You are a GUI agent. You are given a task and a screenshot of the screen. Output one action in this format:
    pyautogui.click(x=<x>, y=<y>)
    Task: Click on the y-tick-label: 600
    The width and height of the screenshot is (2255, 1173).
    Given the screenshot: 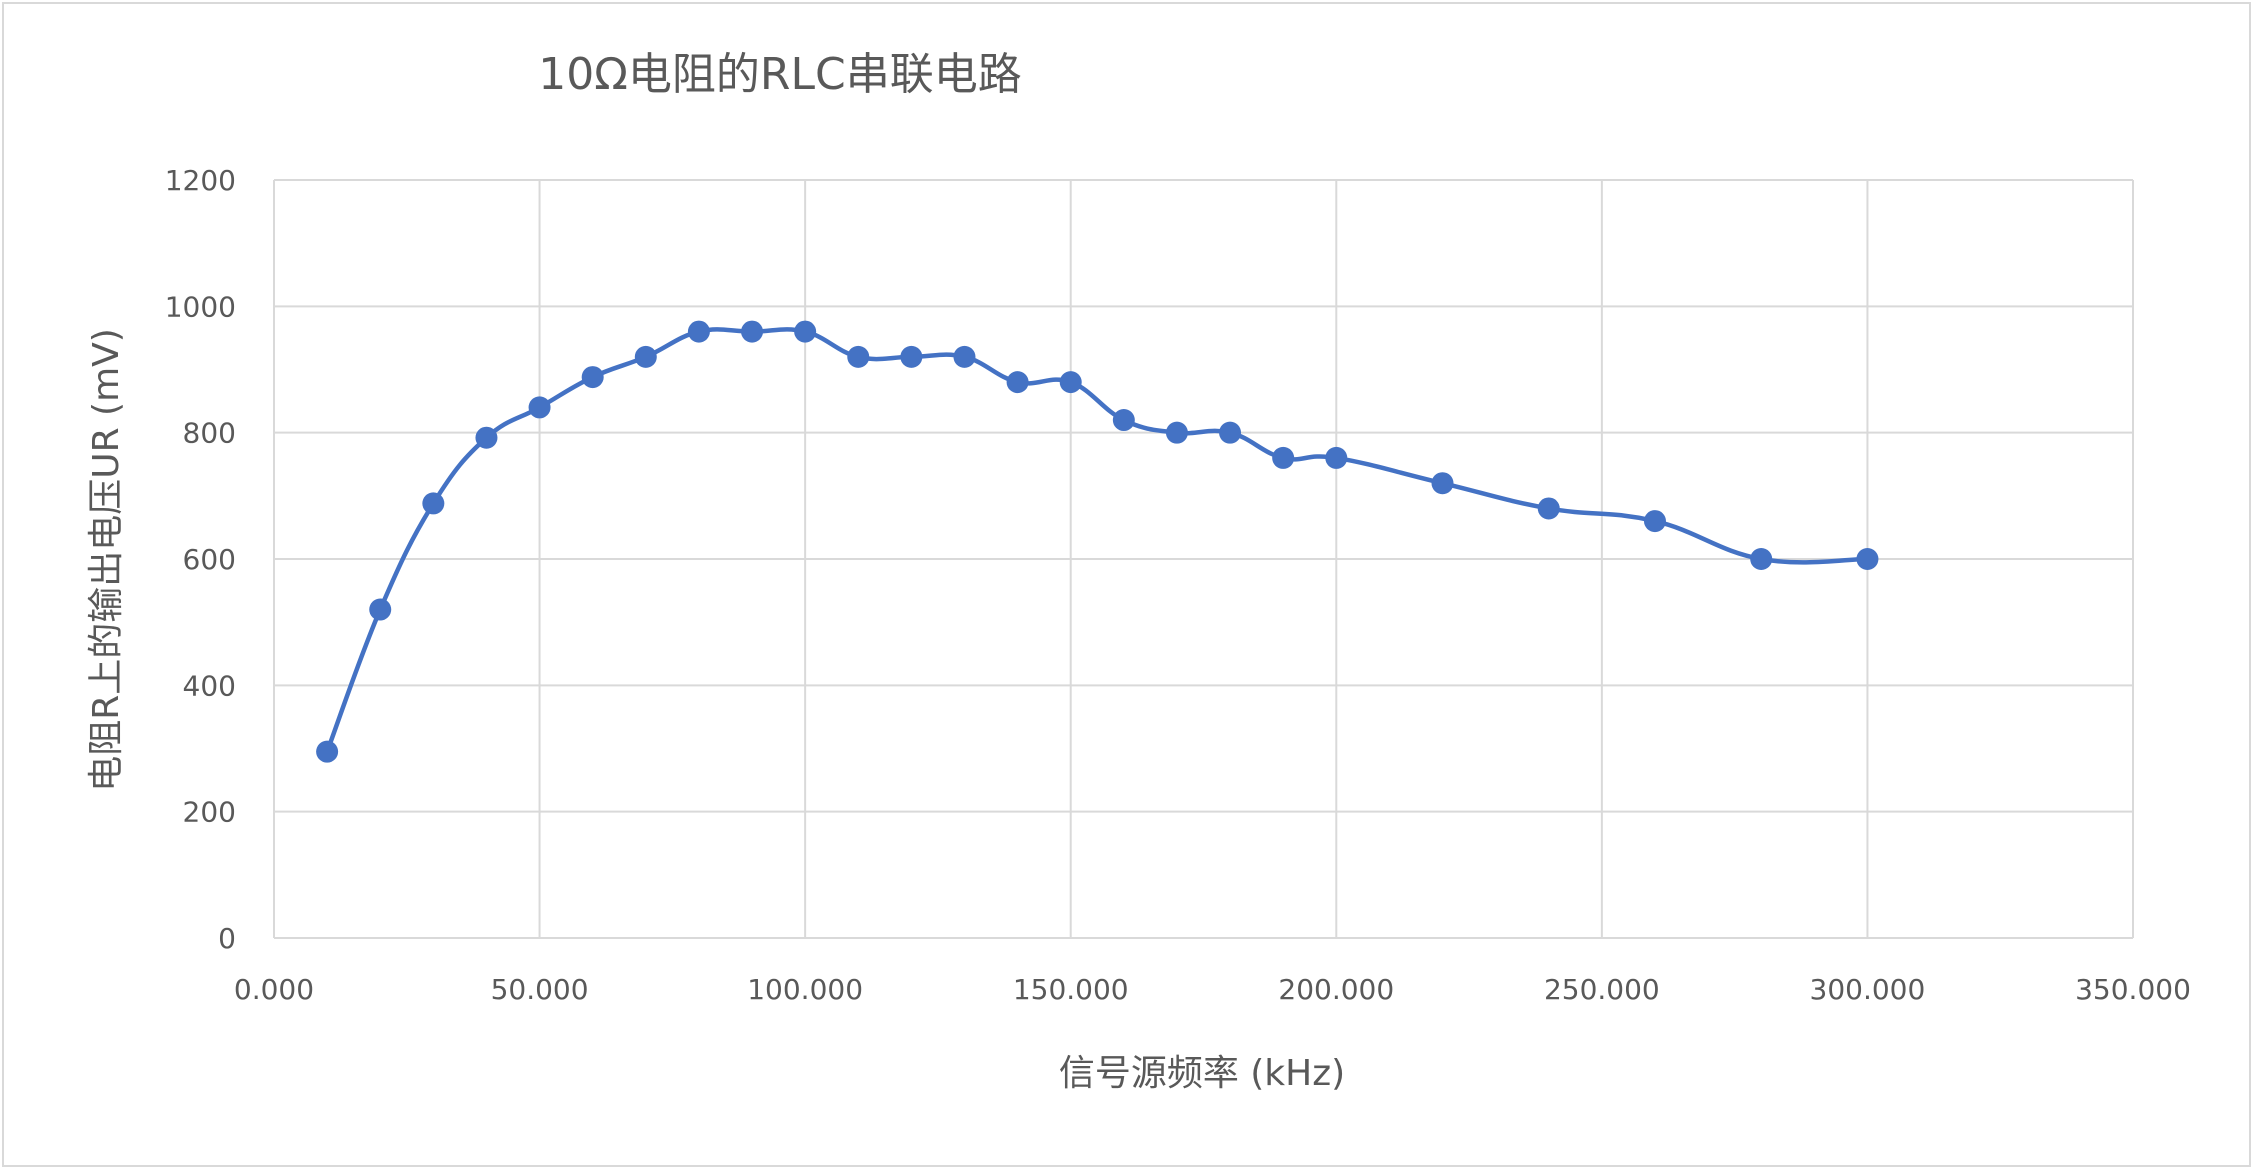 What is the action you would take?
    pyautogui.click(x=209, y=559)
    